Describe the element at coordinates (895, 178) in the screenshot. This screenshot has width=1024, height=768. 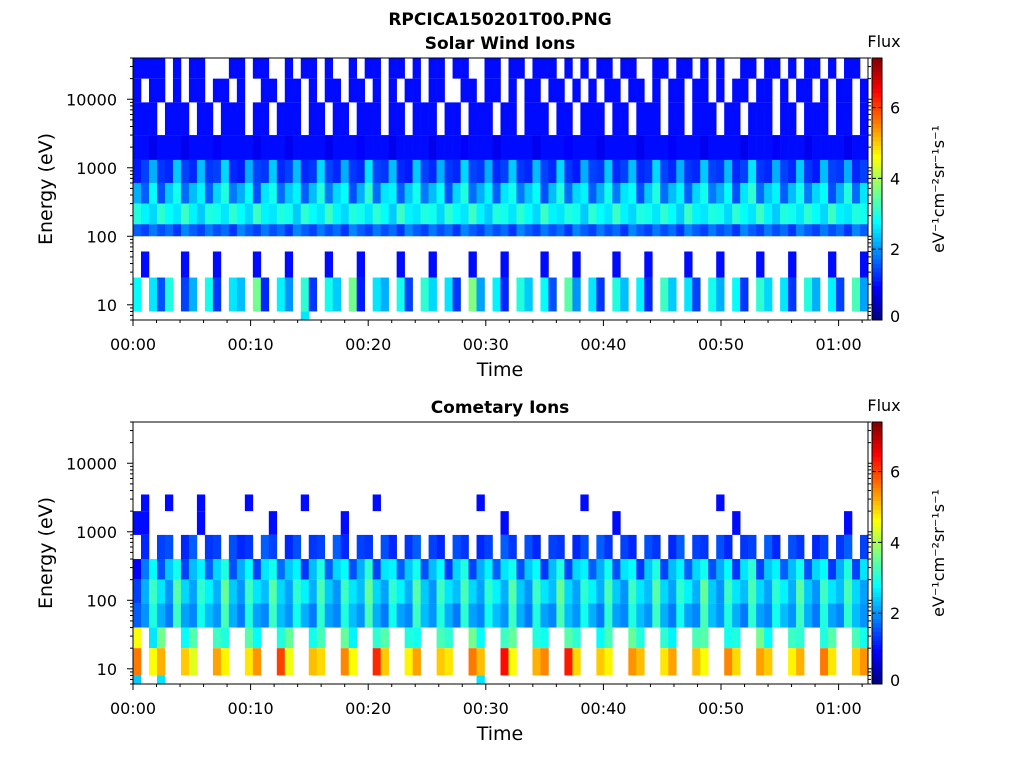
I see `colorbar-tick-label: 4` at that location.